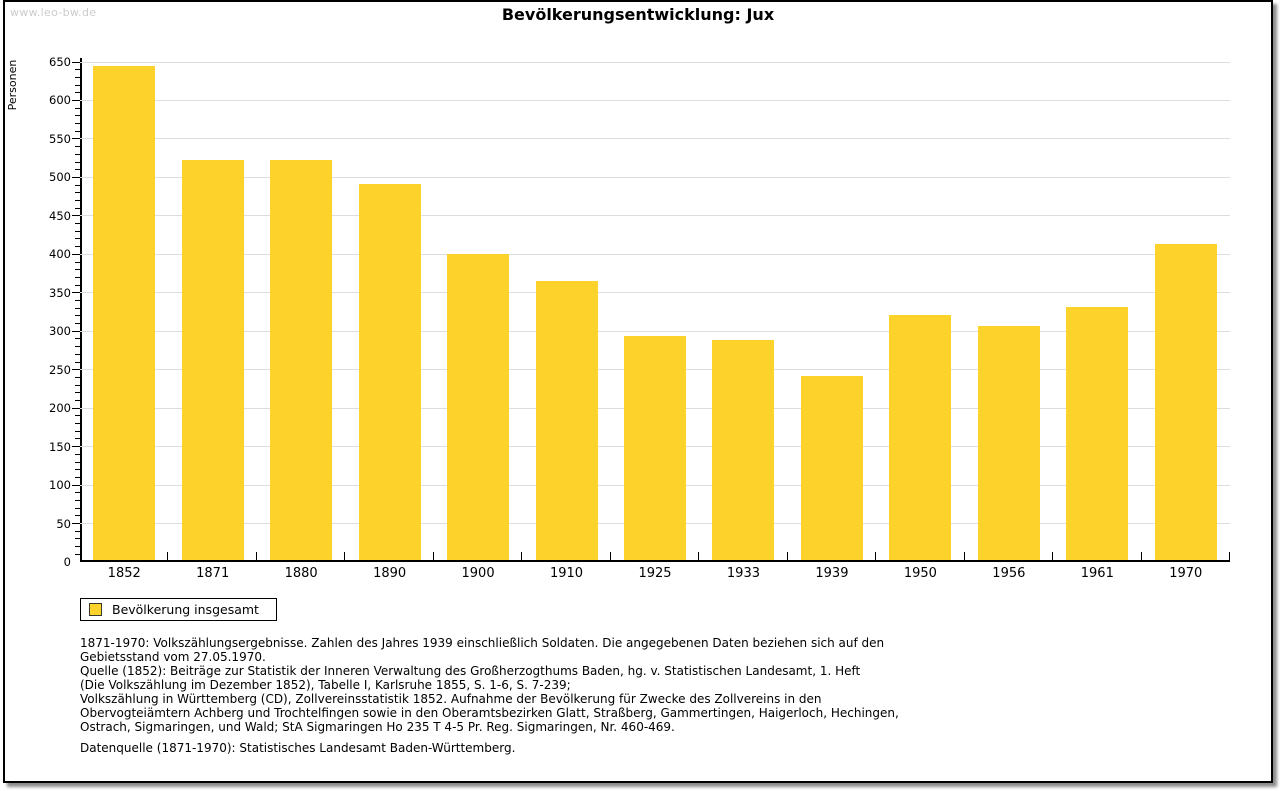  Describe the element at coordinates (655, 561) in the screenshot. I see `x-axis-line` at that location.